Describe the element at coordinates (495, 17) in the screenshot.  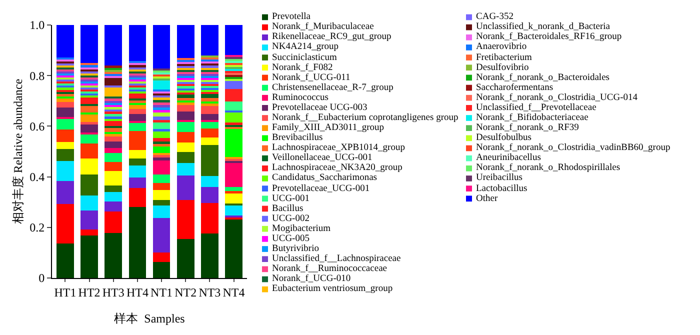
I see `legend-label: CAG-352` at that location.